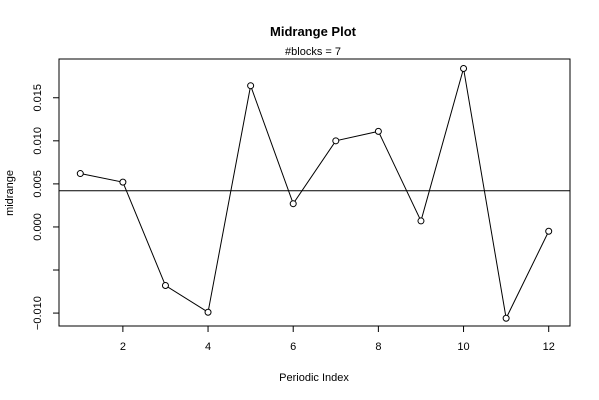  I want to click on x-tick-label: 10, so click(463, 347).